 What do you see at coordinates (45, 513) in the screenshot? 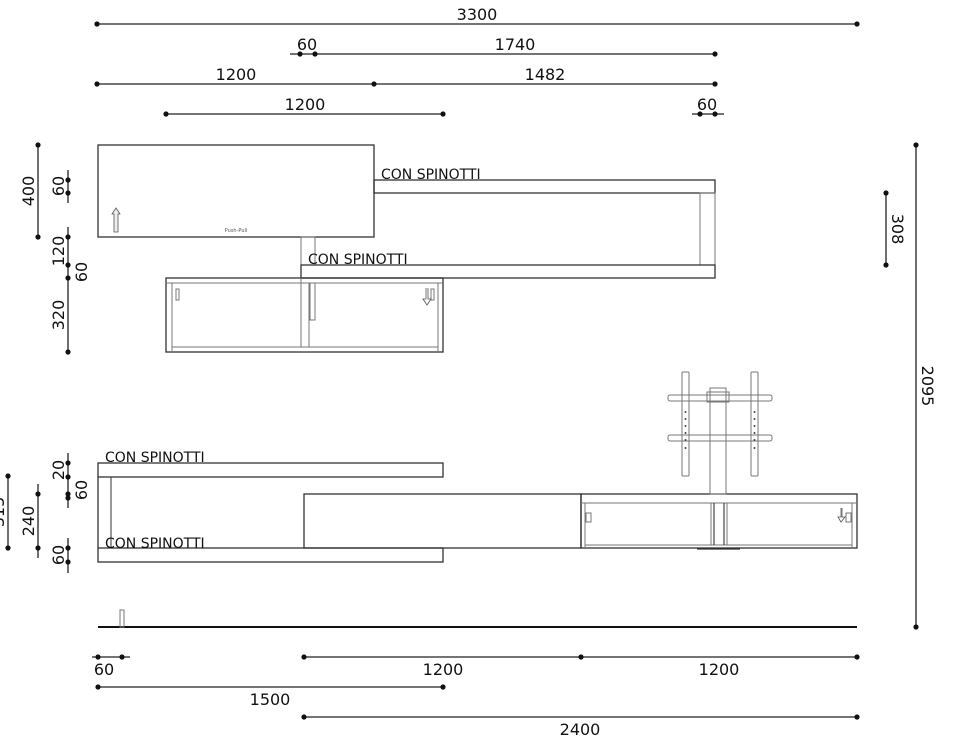
I see `dimension-left-lower: 20 60 240 60 315` at bounding box center [45, 513].